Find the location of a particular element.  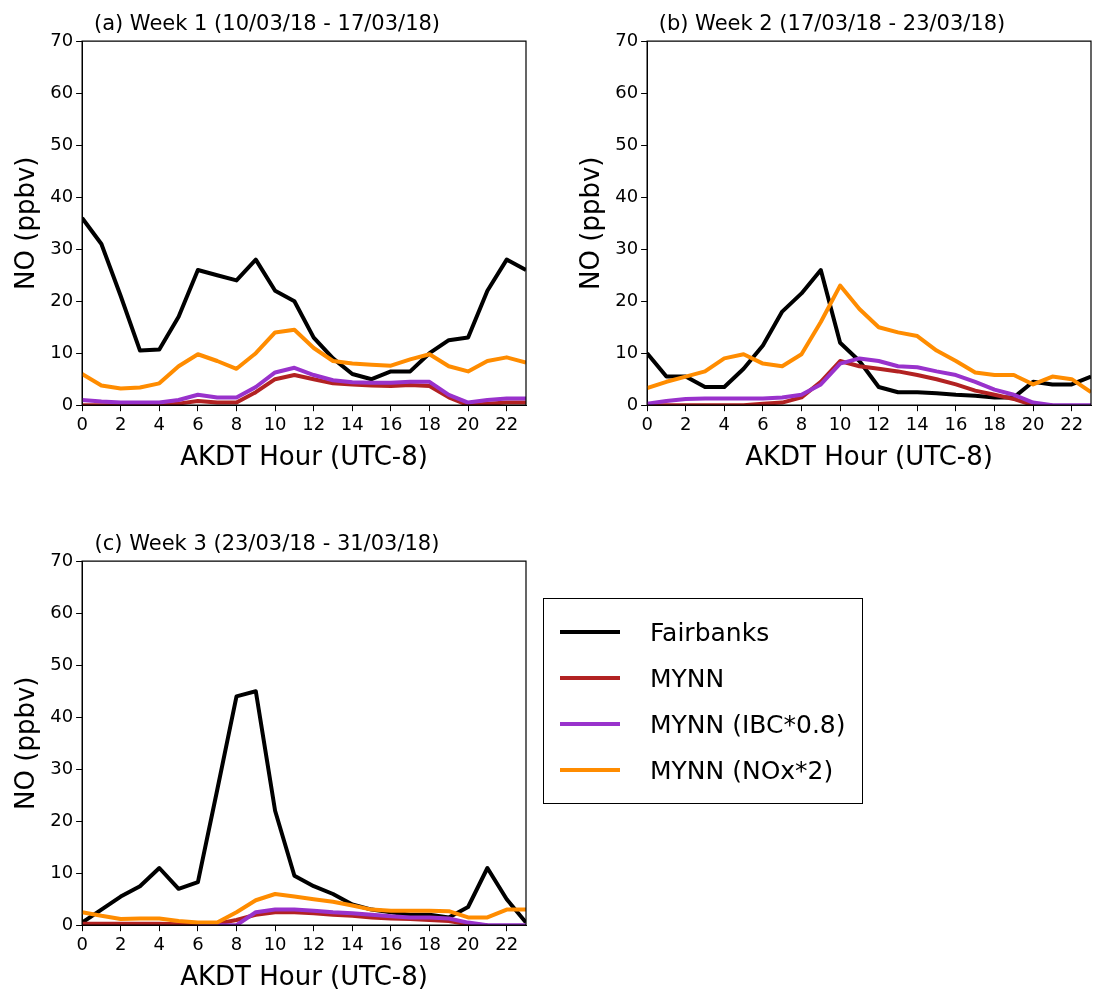

legend-label: Fairbanks is located at coordinates (710, 632).